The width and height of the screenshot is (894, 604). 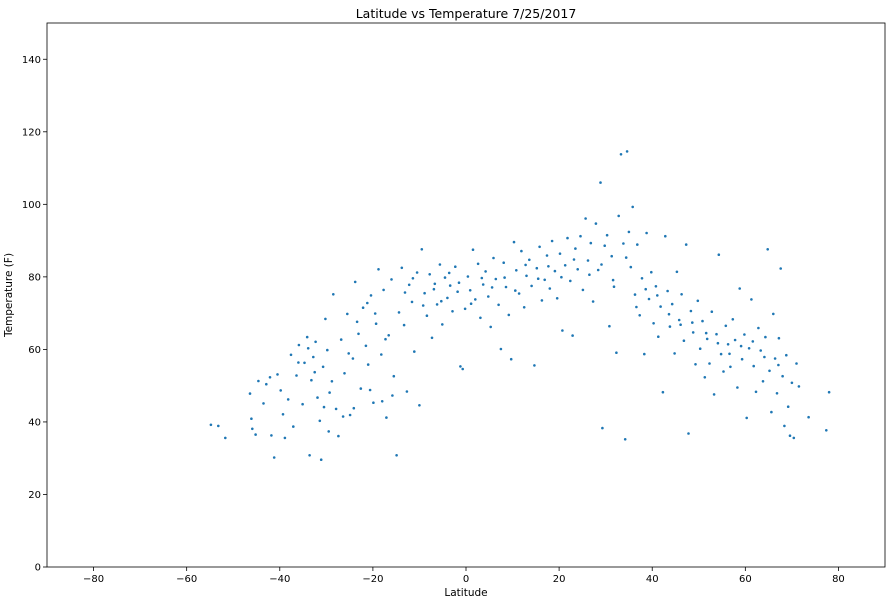 What do you see at coordinates (9, 295) in the screenshot?
I see `y-axis-label: Temperature (F)` at bounding box center [9, 295].